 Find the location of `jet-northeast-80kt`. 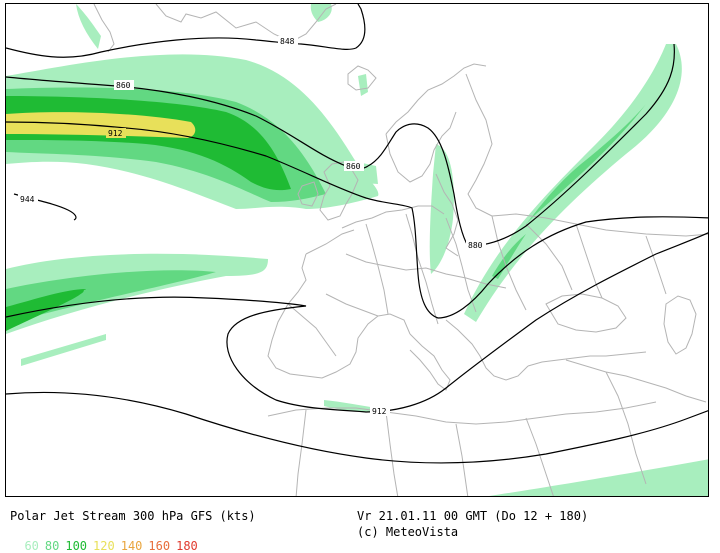

jet-northeast-80kt is located at coordinates (586, 164).